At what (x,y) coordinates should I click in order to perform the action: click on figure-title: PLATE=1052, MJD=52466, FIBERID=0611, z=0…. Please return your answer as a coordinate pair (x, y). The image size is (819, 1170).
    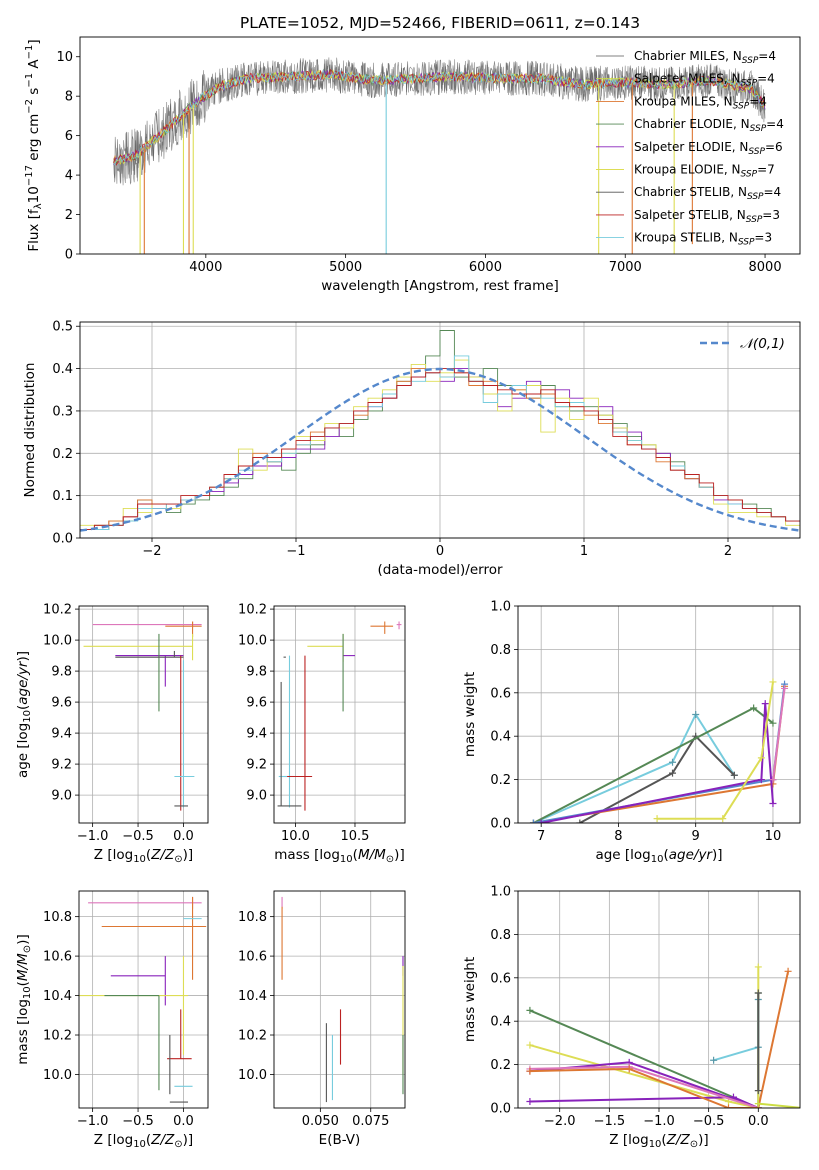
    Looking at the image, I should click on (440, 23).